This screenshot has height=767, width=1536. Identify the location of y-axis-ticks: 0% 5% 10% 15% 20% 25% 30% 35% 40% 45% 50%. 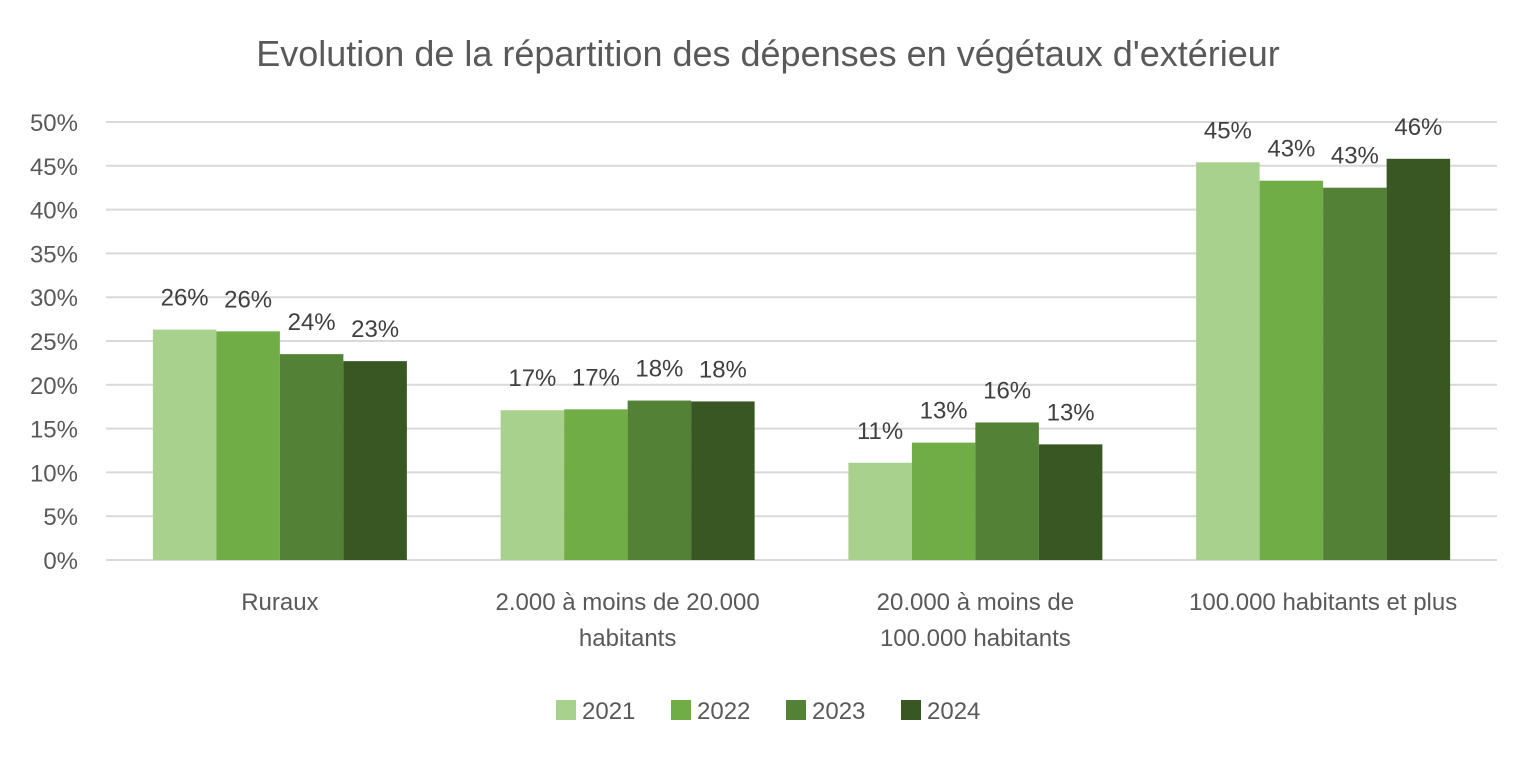
(54, 342).